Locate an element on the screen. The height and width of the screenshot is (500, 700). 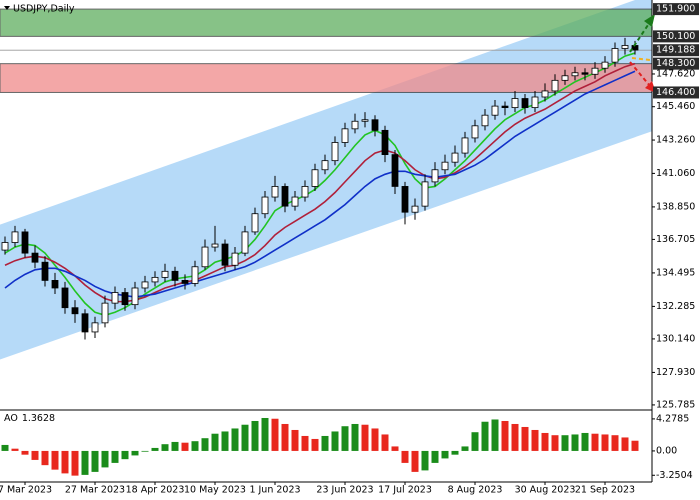
y-tick-label: 132.285 is located at coordinates (675, 306).